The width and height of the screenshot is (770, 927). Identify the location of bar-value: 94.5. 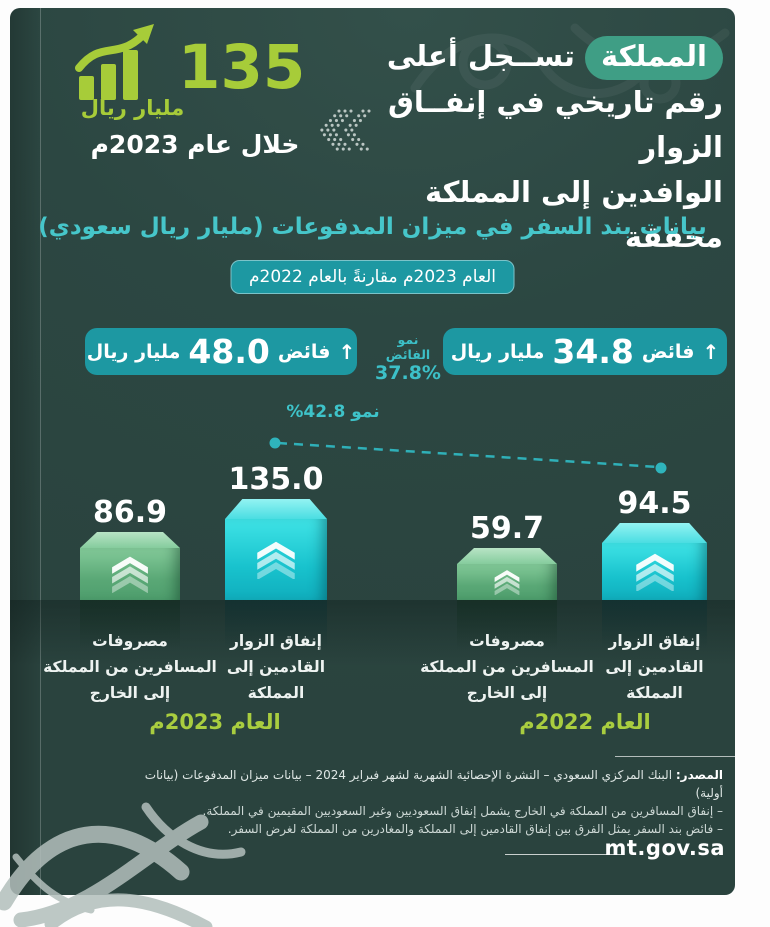
(654, 503).